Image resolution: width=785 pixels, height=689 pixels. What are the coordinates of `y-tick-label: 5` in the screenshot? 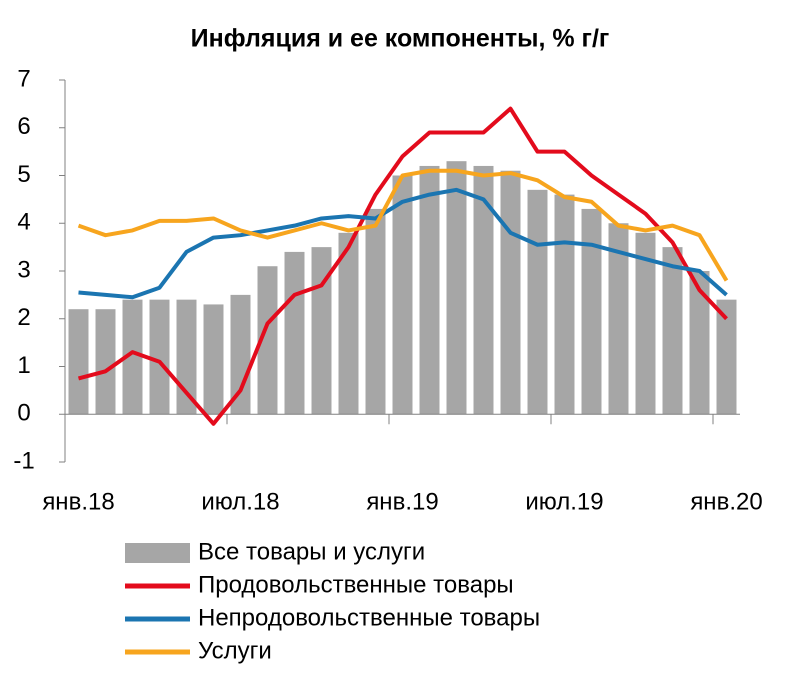 It's located at (23, 174).